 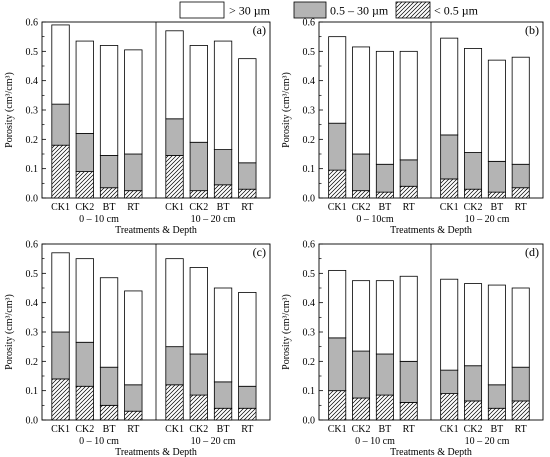 I want to click on legend-swatch-small-pores, so click(x=413, y=10).